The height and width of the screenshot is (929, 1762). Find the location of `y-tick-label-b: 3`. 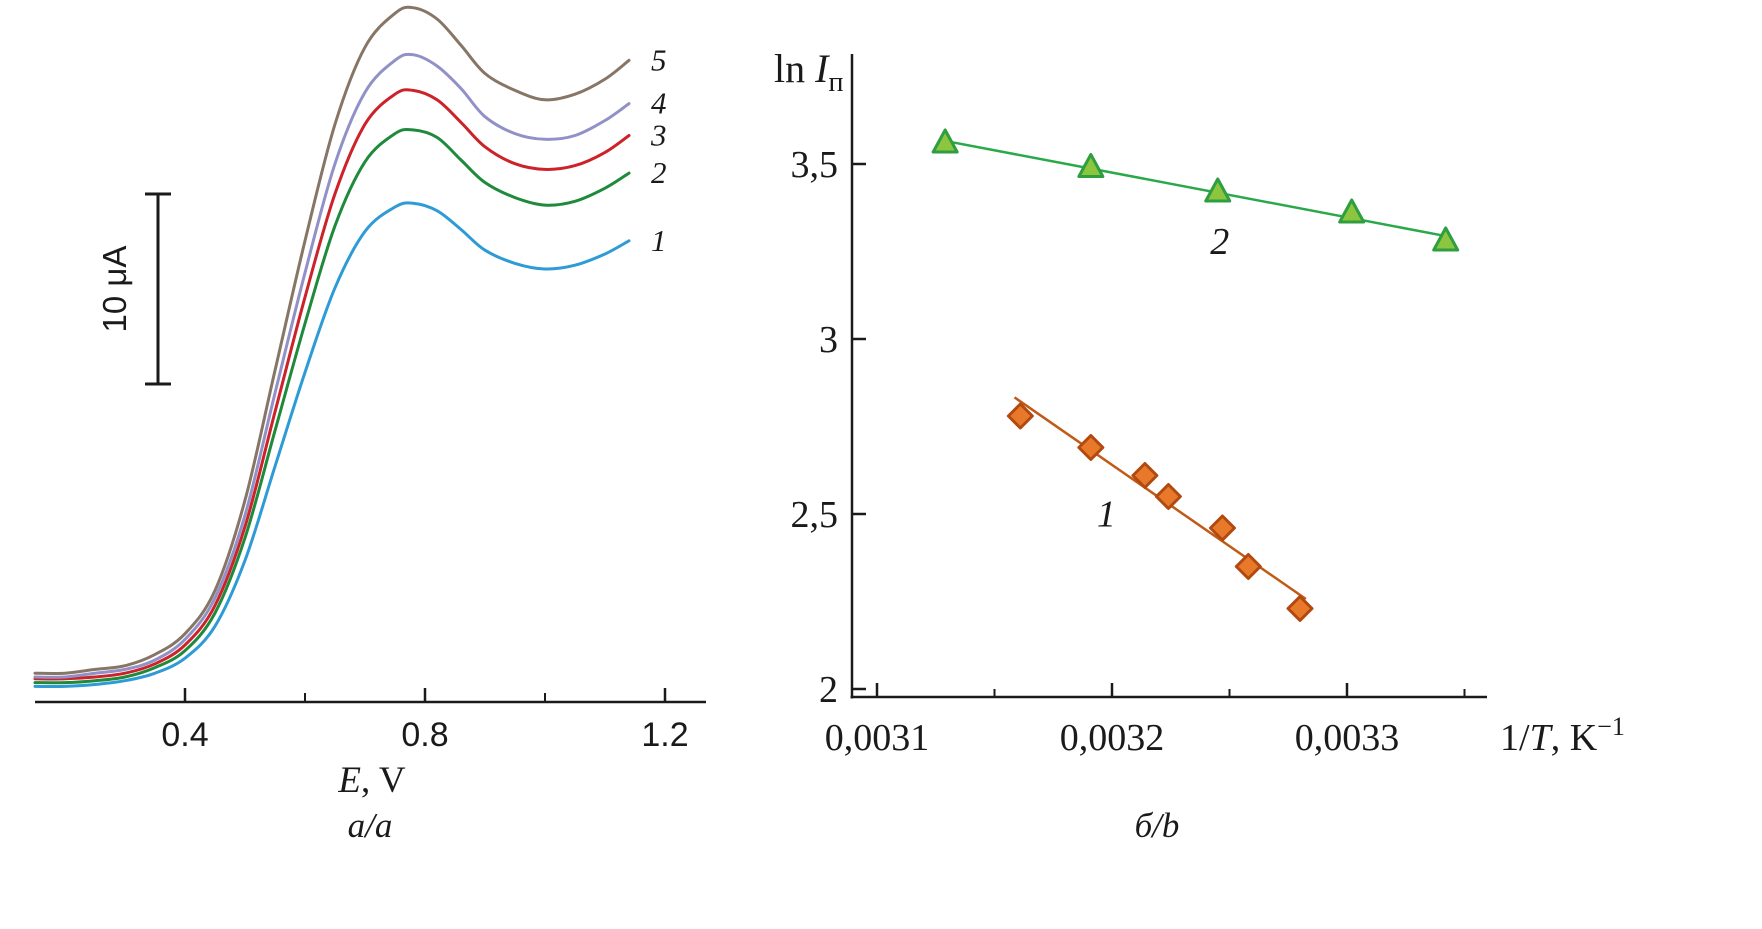

y-tick-label-b: 3 is located at coordinates (828, 340).